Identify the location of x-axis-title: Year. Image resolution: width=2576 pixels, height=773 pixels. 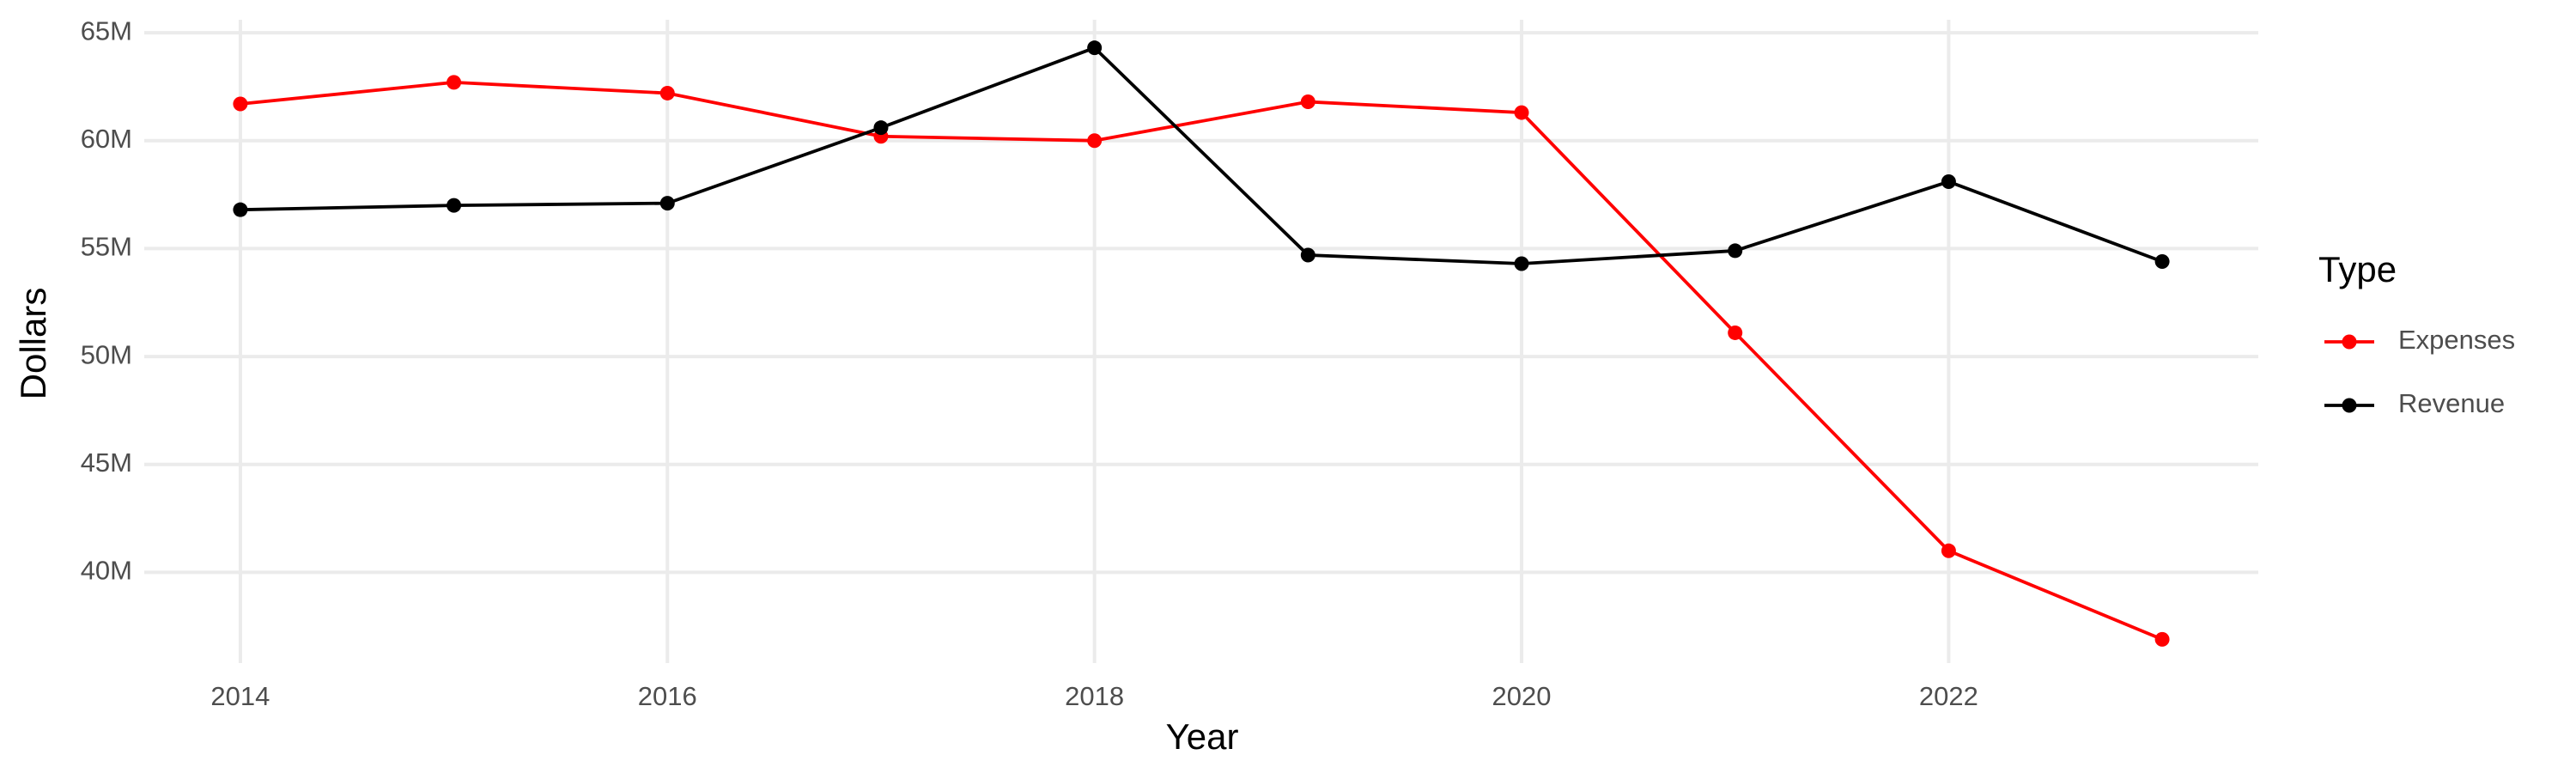
(1202, 736).